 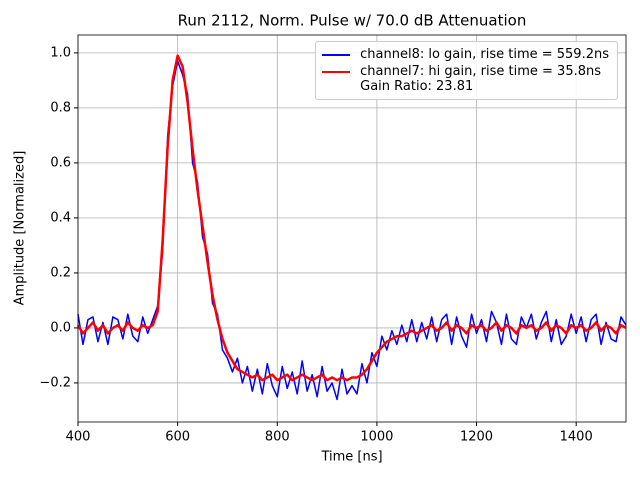 I want to click on y-axis-label: Amplitude [Normalized], so click(x=20, y=228).